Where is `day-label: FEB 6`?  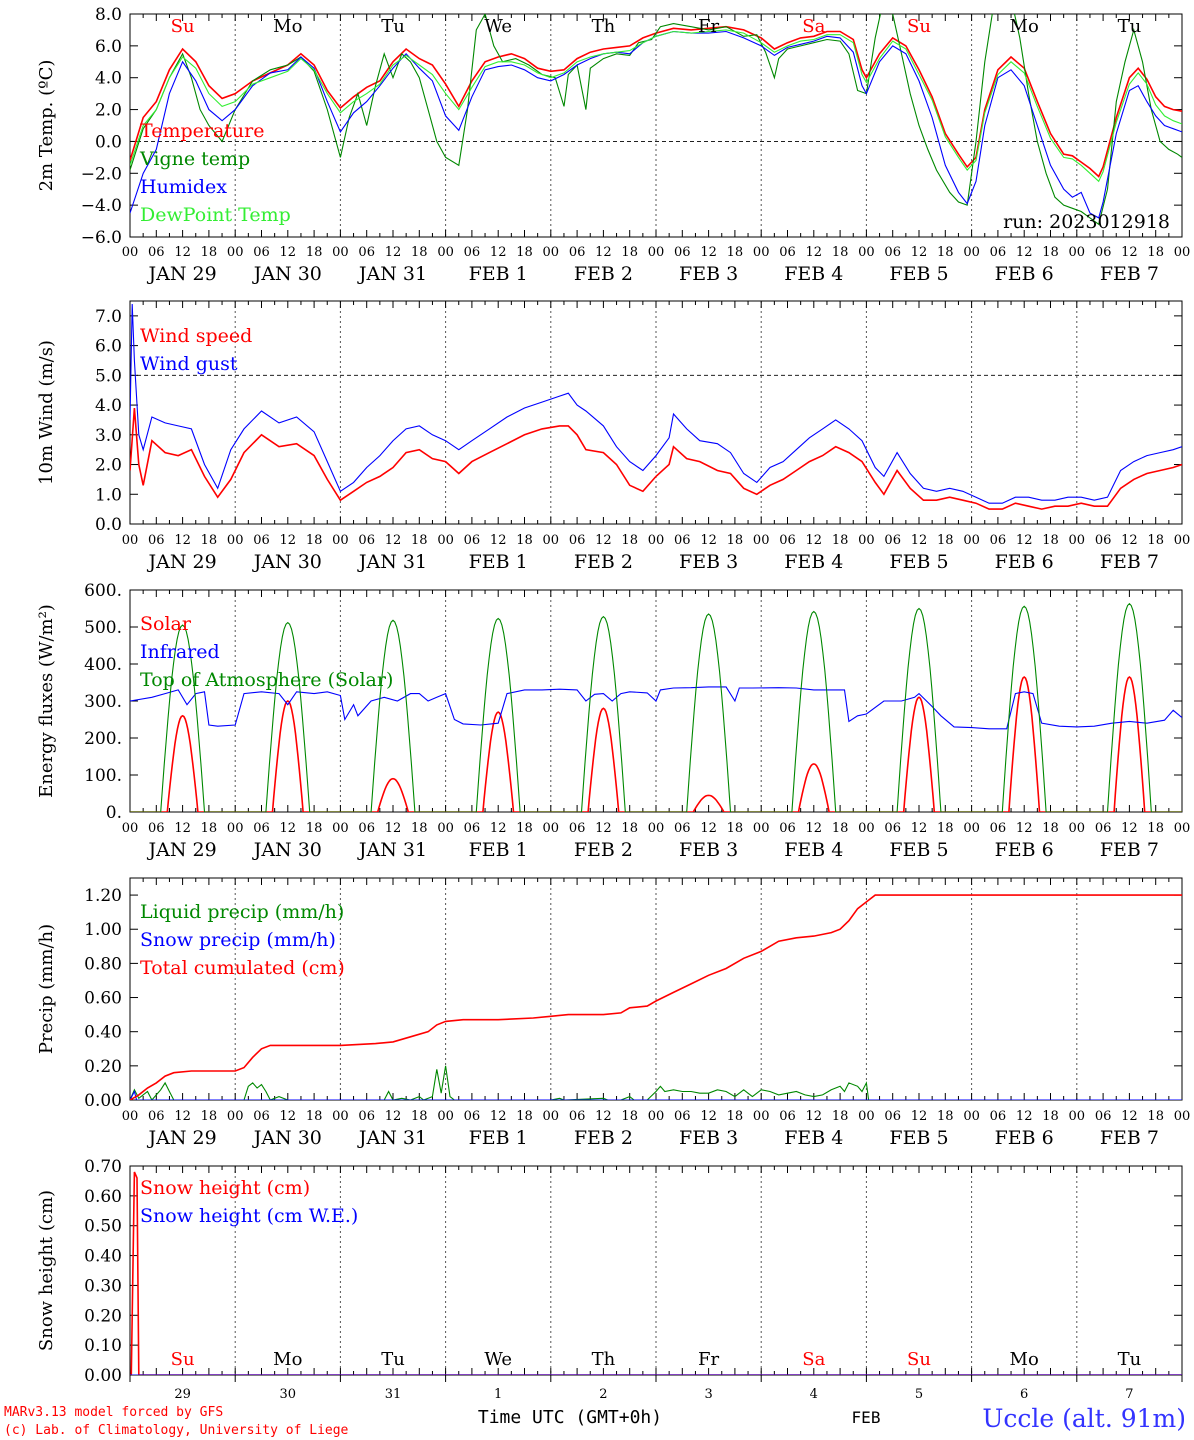 day-label: FEB 6 is located at coordinates (1024, 562).